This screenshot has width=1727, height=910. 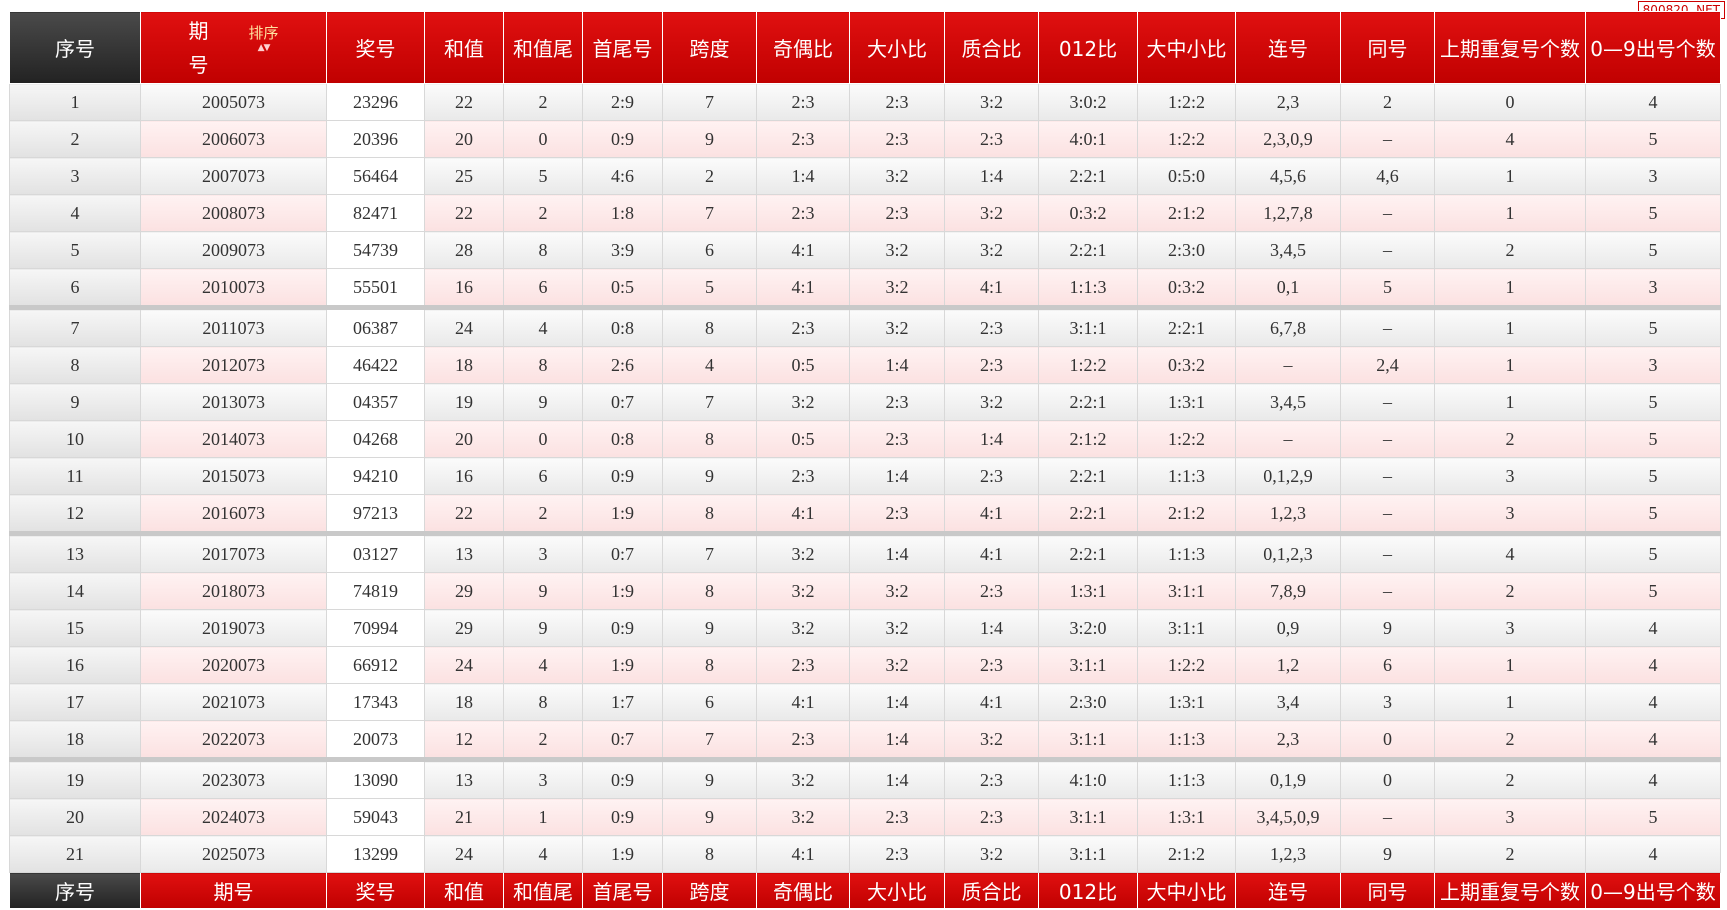 What do you see at coordinates (1088, 591) in the screenshot?
I see `table-cell: 1:3:1` at bounding box center [1088, 591].